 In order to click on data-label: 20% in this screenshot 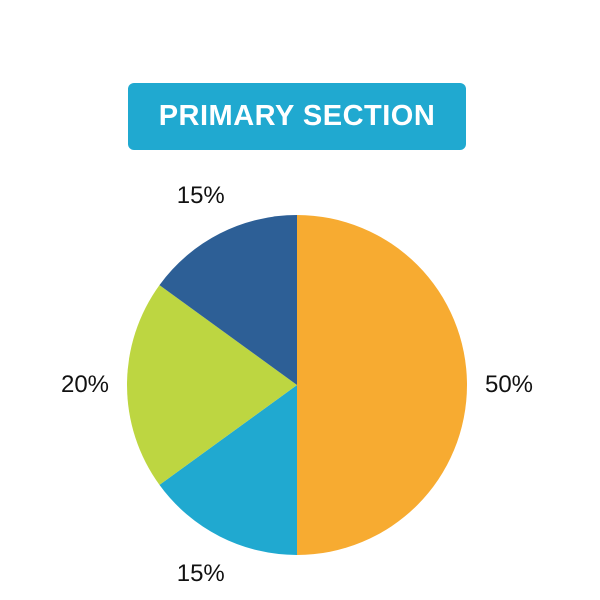, I will do `click(85, 384)`.